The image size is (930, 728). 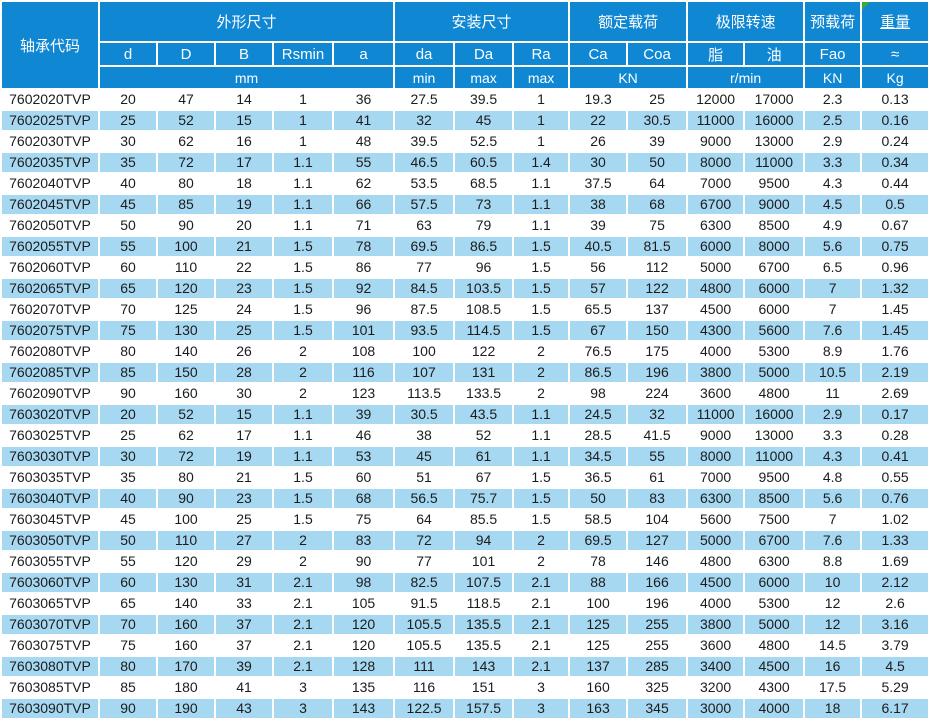 I want to click on bearing-code-cell: 7603030TVP, so click(x=50, y=456).